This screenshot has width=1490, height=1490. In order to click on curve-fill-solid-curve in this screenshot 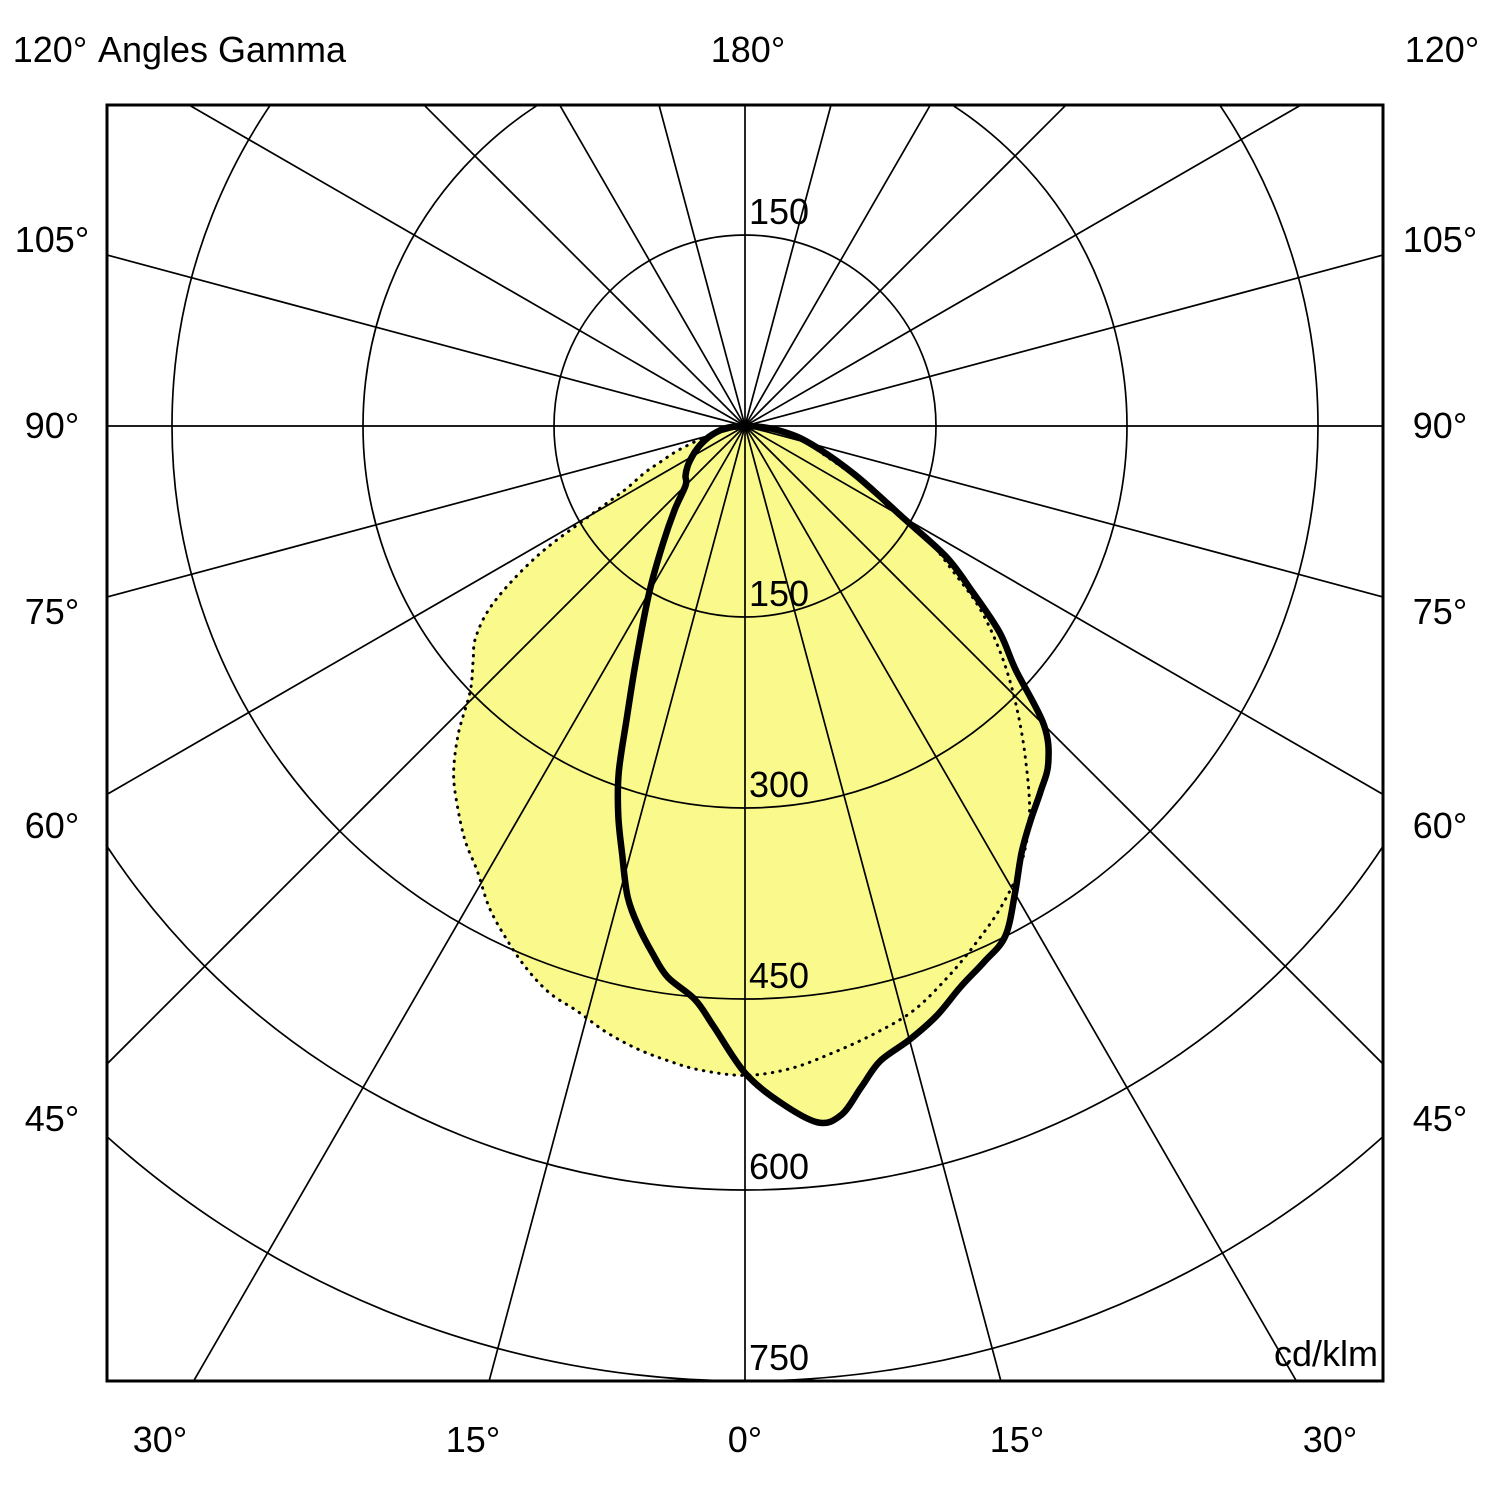, I will do `click(833, 775)`.